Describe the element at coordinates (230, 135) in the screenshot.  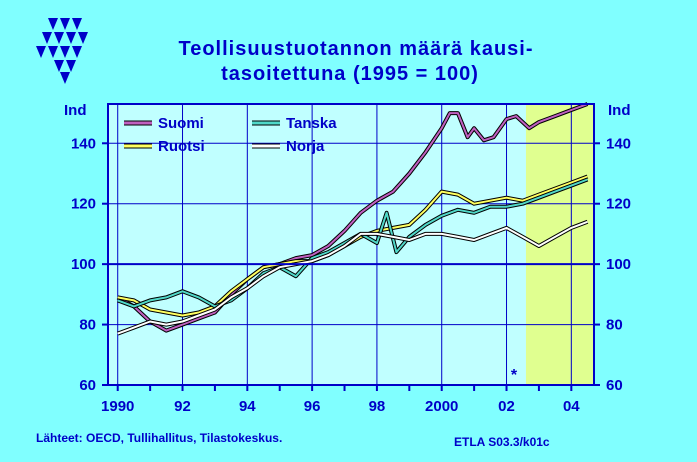
I see `legend: Suomi Tanska Ruotsi Norja` at that location.